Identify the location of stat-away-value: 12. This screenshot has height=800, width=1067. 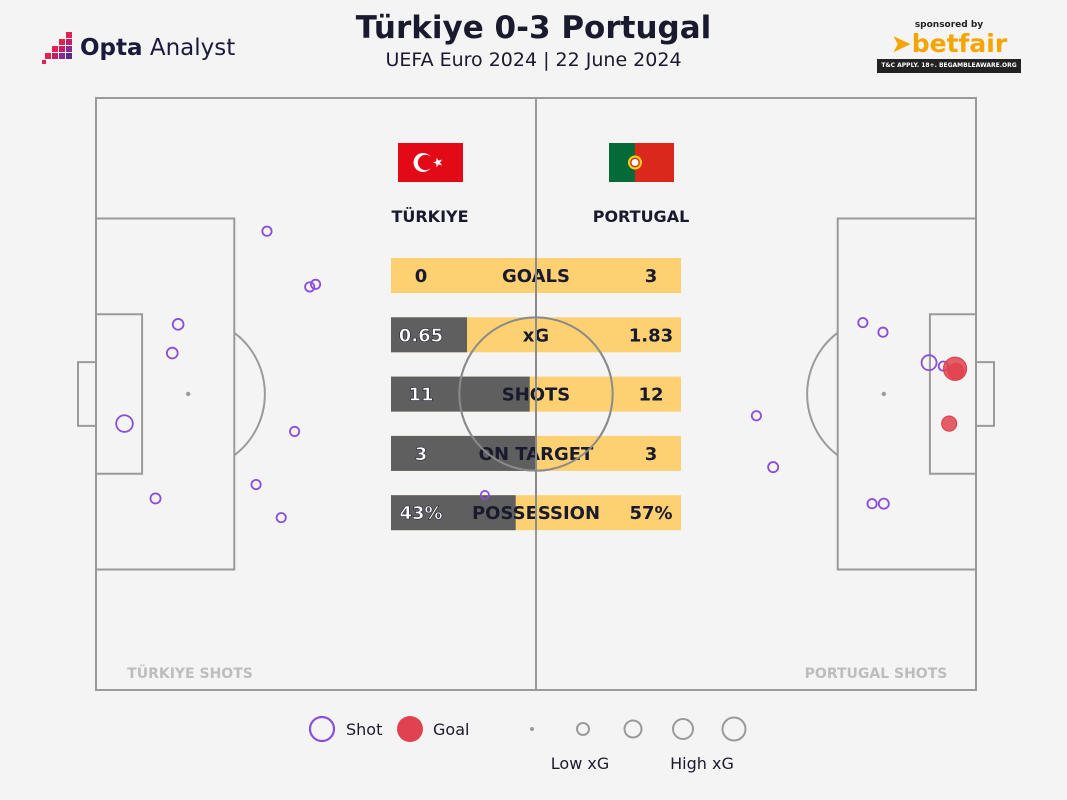
(650, 395).